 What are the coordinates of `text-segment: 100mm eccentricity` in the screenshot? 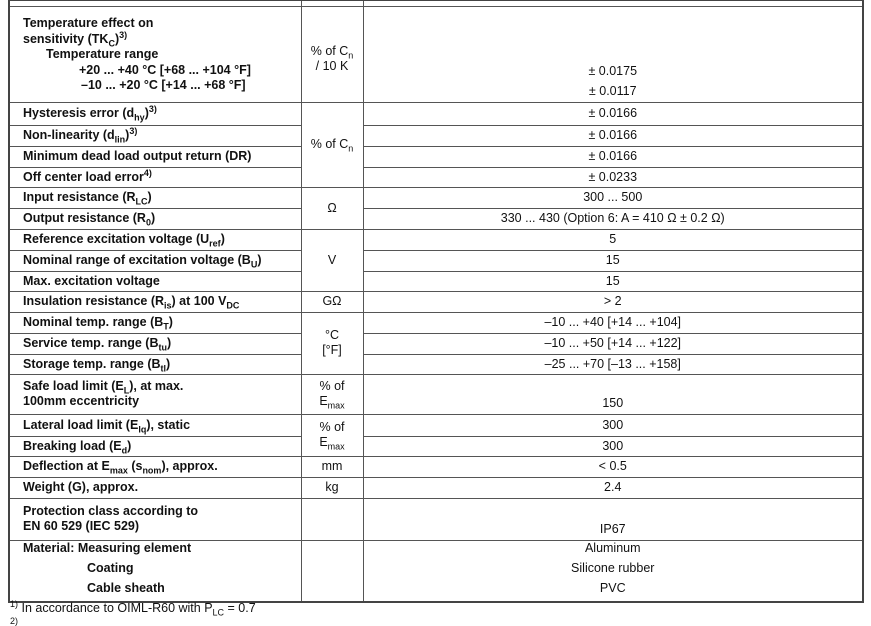 It's located at (81, 401).